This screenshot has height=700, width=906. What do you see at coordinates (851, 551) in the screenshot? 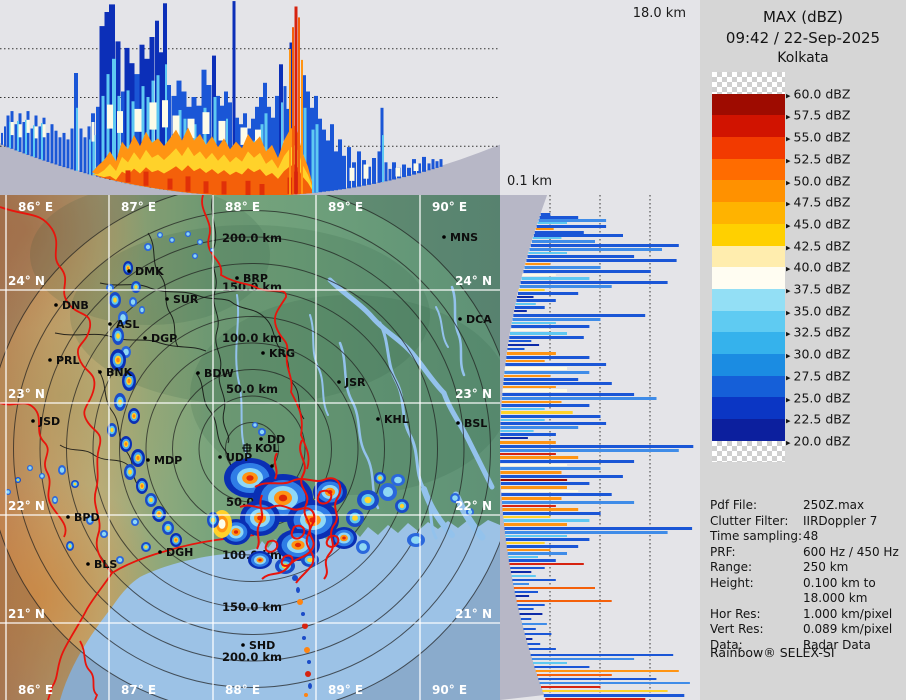
I see `metadata-value: 600 Hz / 450 Hz` at bounding box center [851, 551].